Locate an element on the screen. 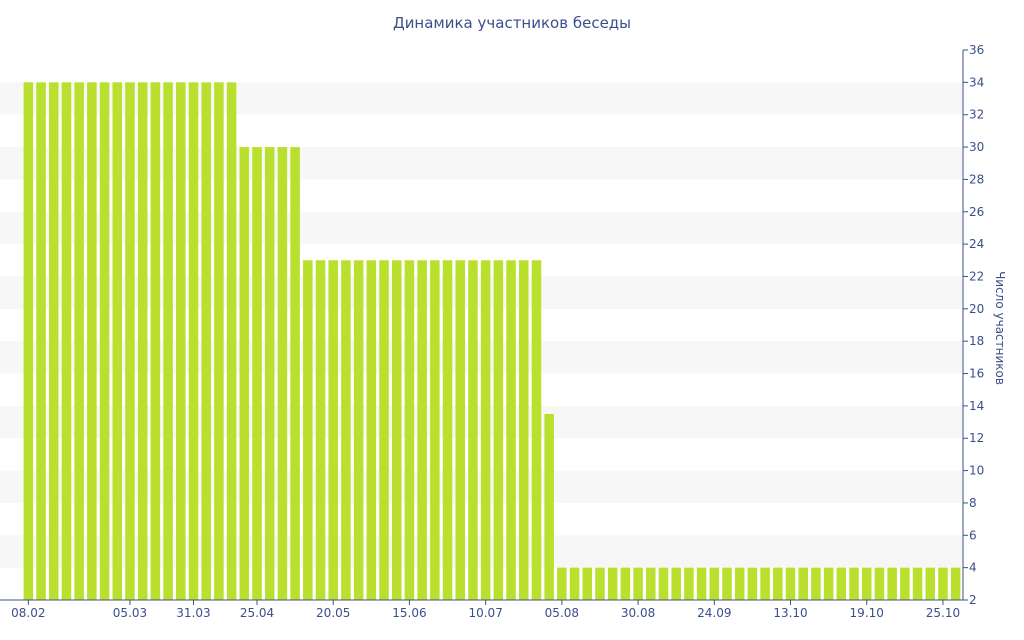  y-tick-label: 20 is located at coordinates (976, 309).